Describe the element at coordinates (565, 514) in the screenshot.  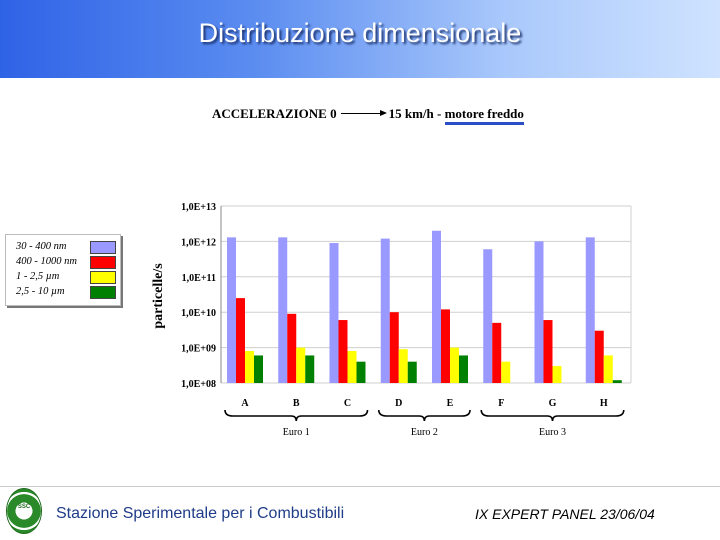
I see `footer-event: IX EXPERT PANEL 23/06/04` at that location.